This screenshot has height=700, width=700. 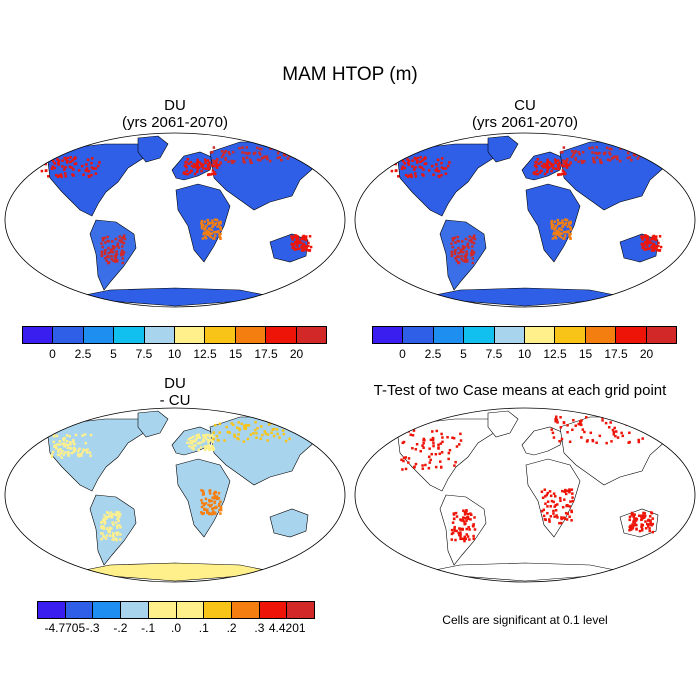 I want to click on panel-title-cu: CU (yrs 2061-2070), so click(x=525, y=114).